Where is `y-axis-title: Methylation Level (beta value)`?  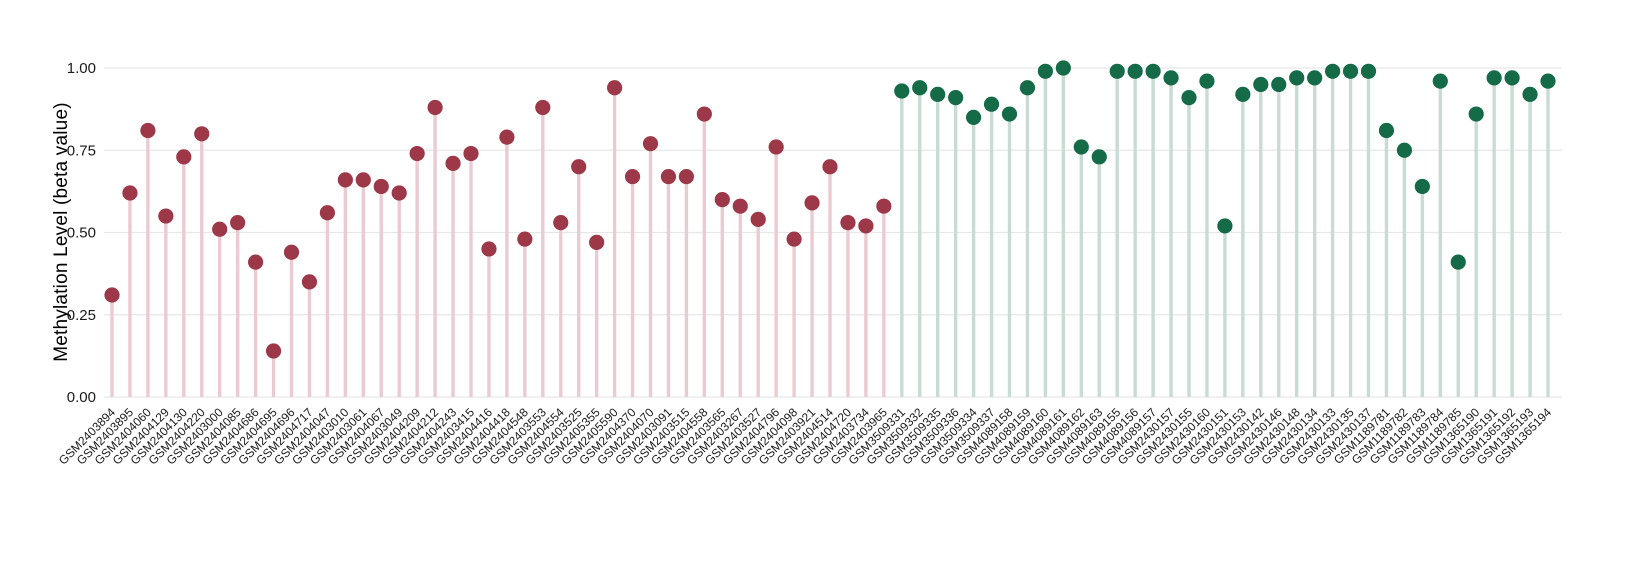
y-axis-title: Methylation Level (beta value) is located at coordinates (61, 232).